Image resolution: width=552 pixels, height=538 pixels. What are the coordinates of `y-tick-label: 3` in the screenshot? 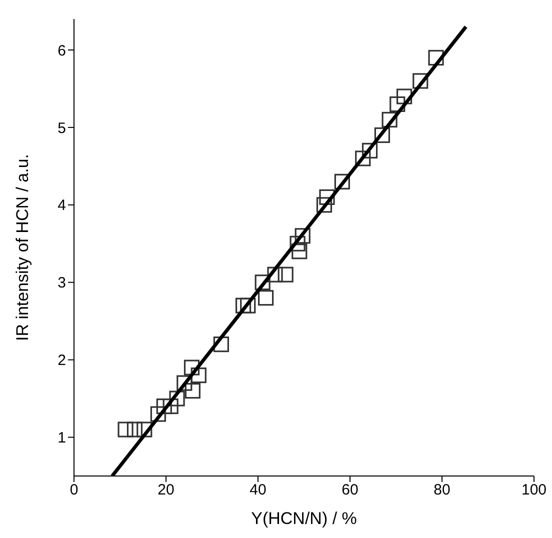 It's located at (62, 283).